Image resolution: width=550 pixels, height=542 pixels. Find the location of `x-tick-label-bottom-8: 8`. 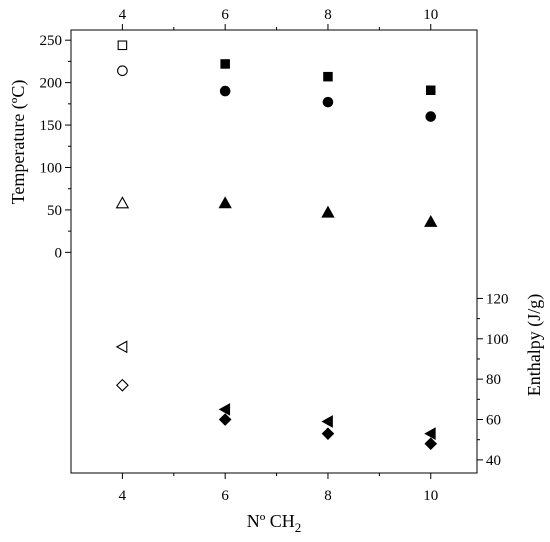

x-tick-label-bottom-8: 8 is located at coordinates (328, 496).